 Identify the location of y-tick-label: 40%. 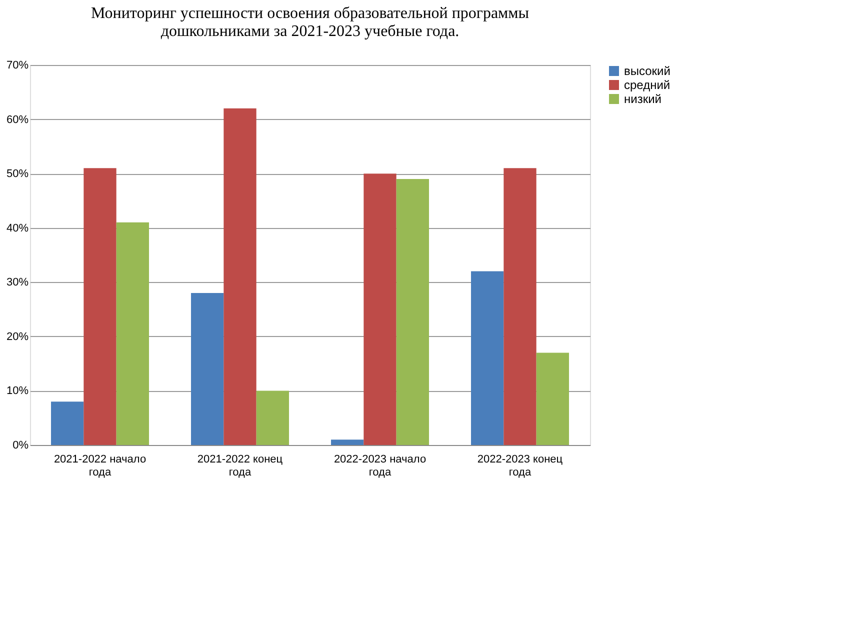
(17, 228).